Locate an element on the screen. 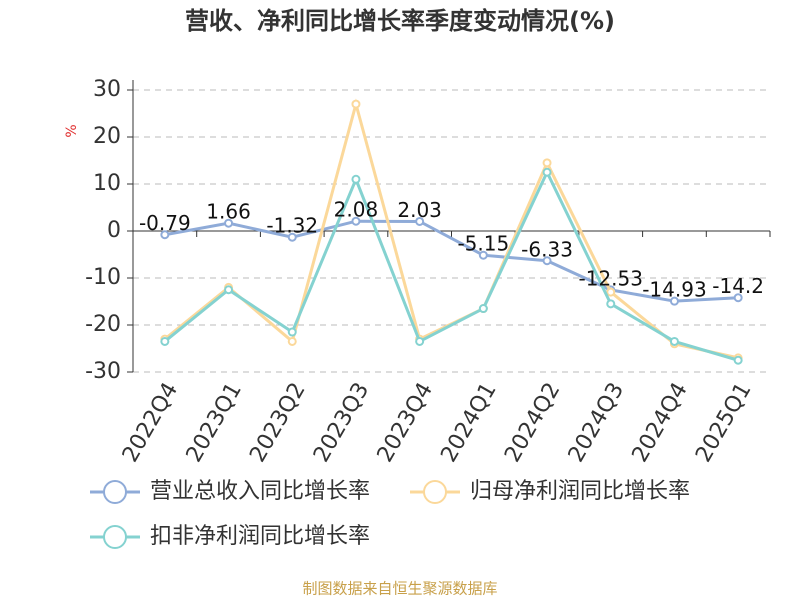 Image resolution: width=800 pixels, height=600 pixels. series-line is located at coordinates (451, 261).